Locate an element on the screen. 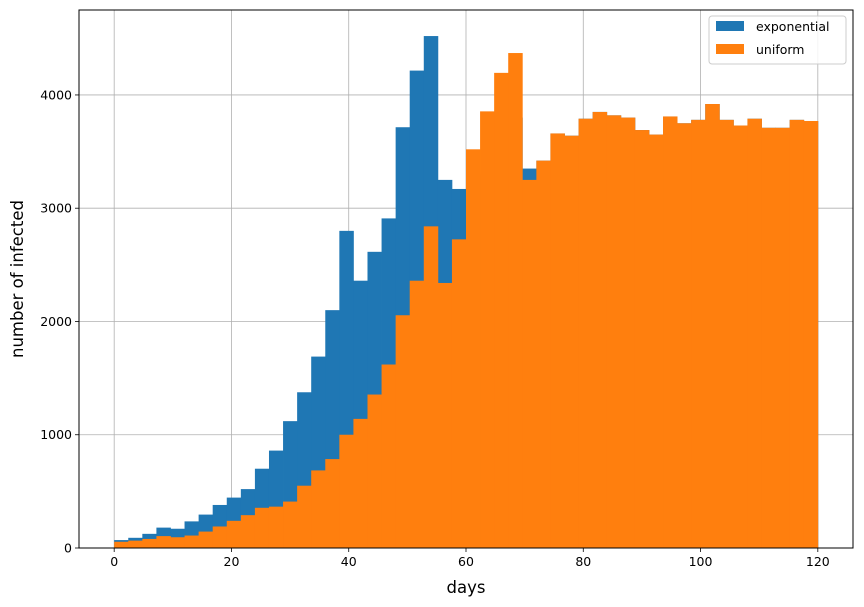 The width and height of the screenshot is (864, 607). legend-label-uniform: uniform is located at coordinates (780, 49).